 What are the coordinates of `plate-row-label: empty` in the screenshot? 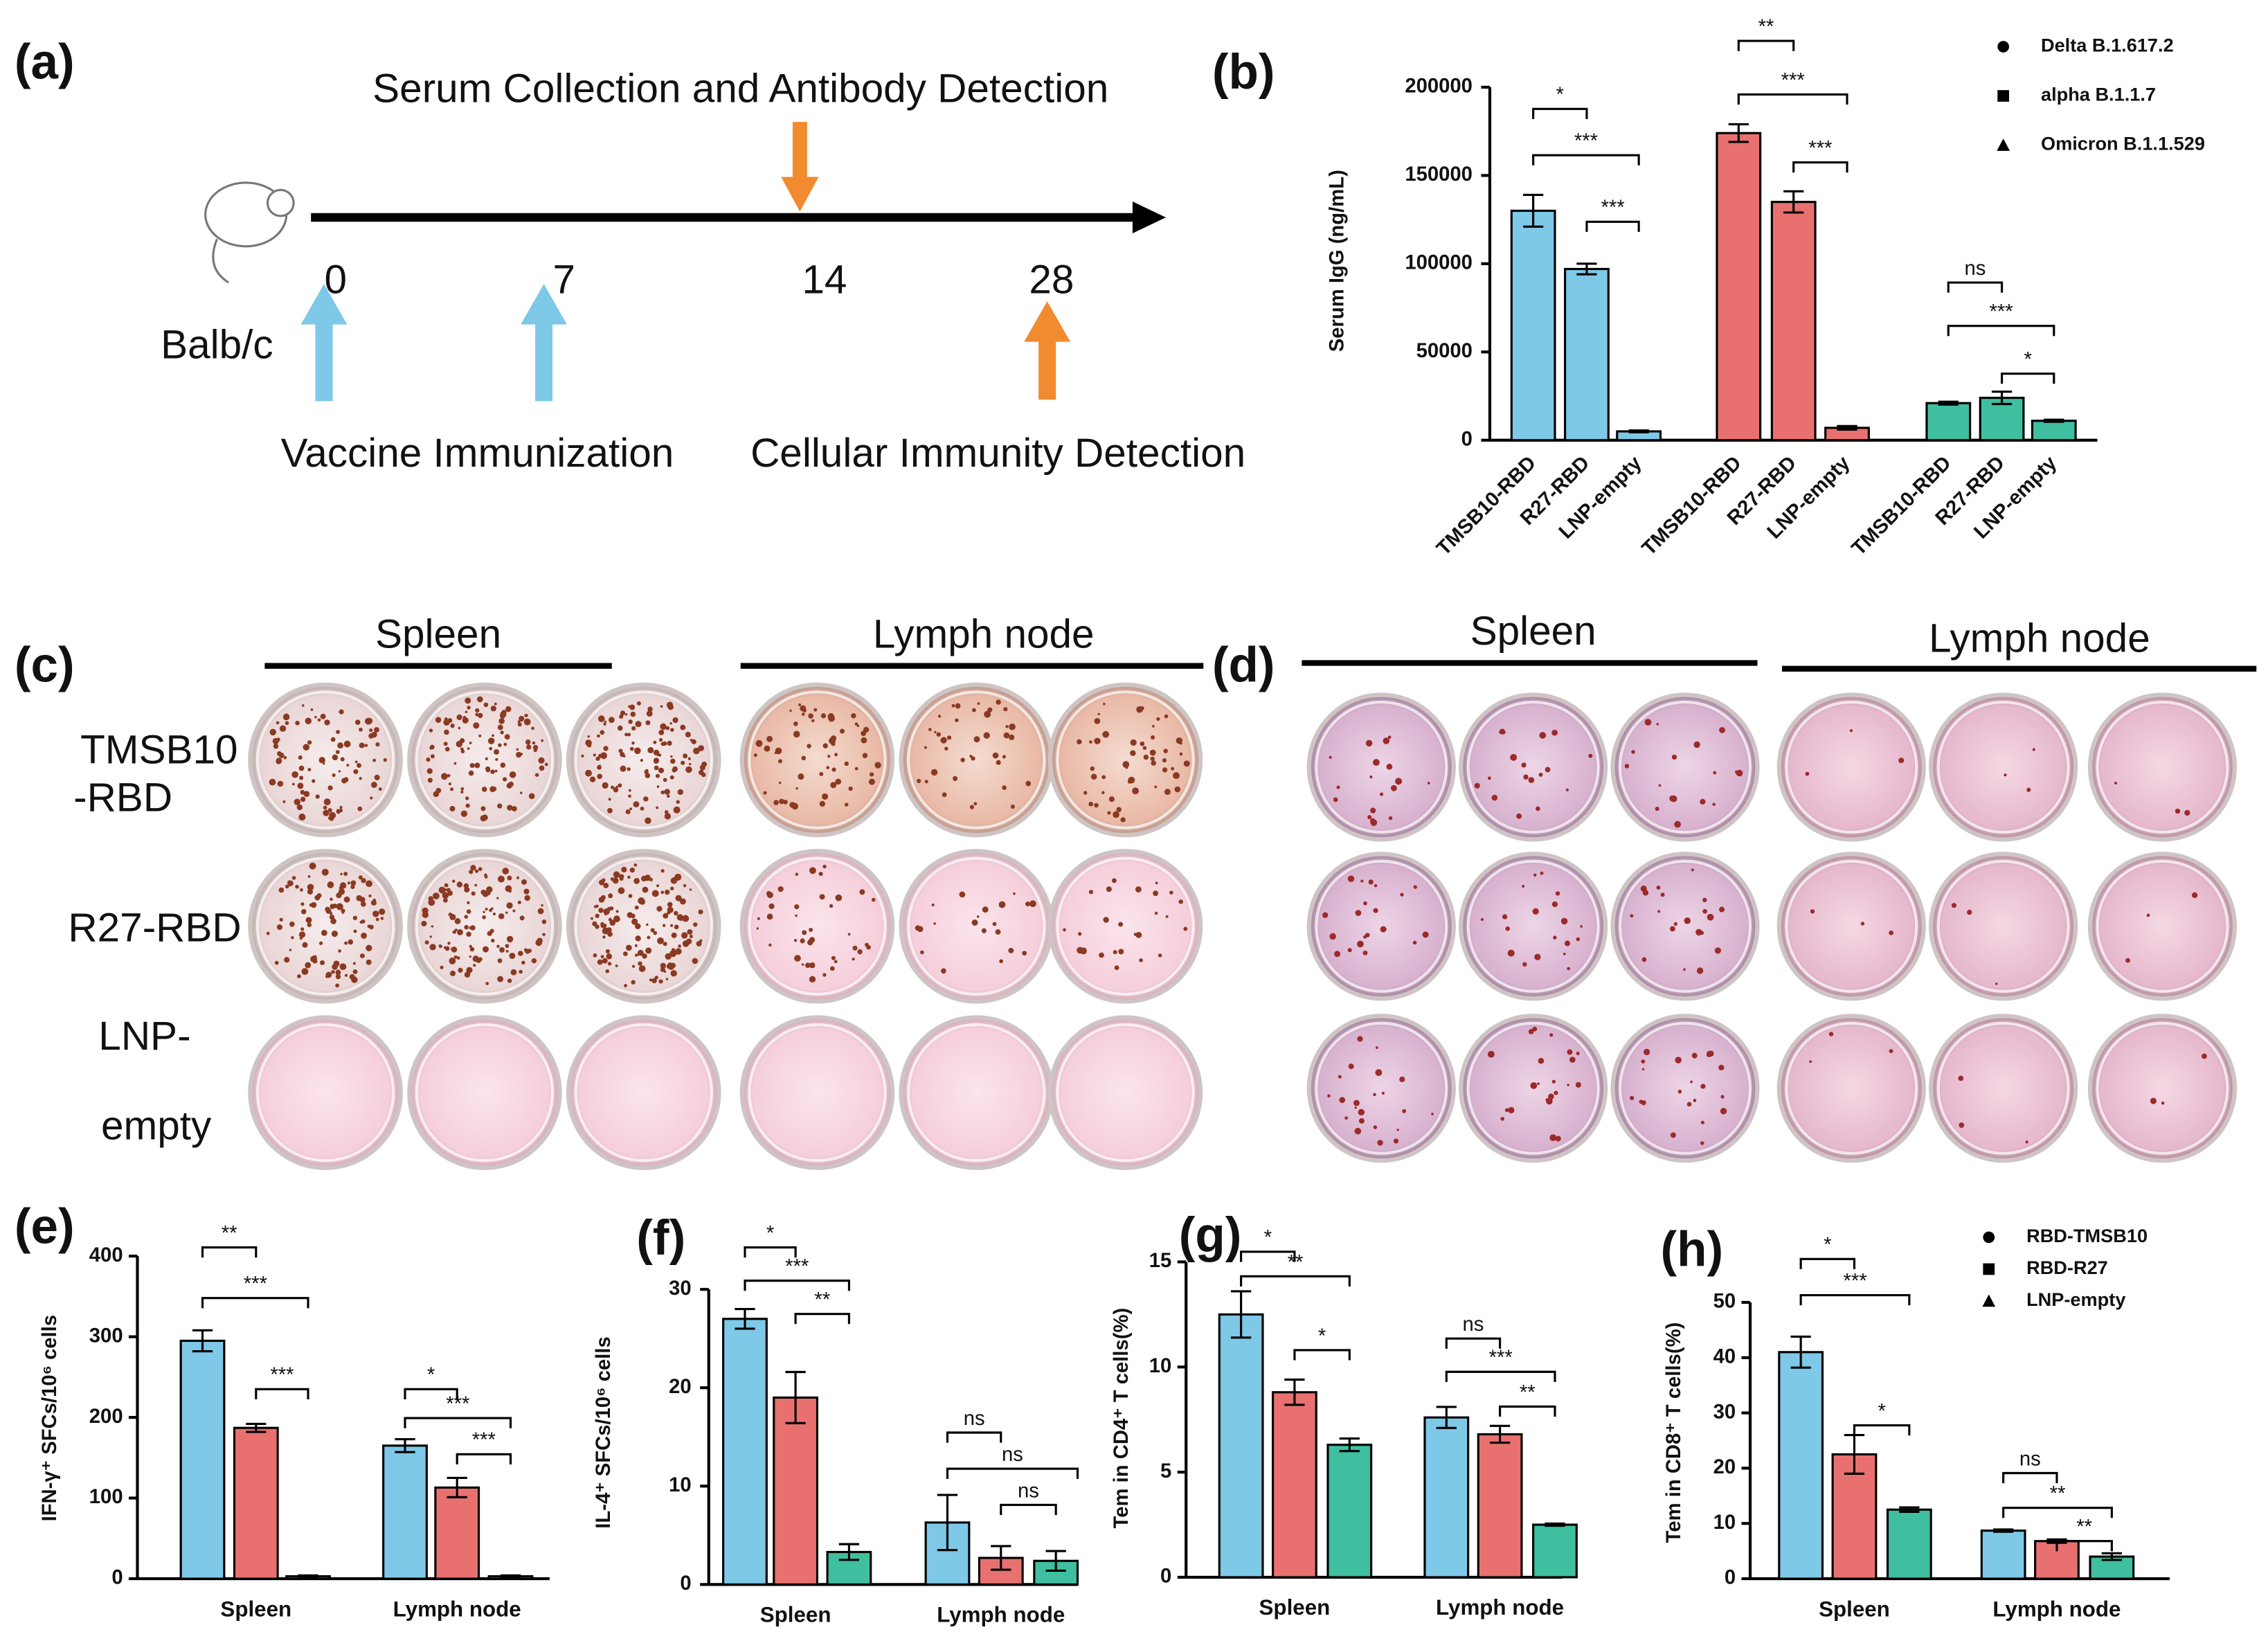 It's located at (156, 1126).